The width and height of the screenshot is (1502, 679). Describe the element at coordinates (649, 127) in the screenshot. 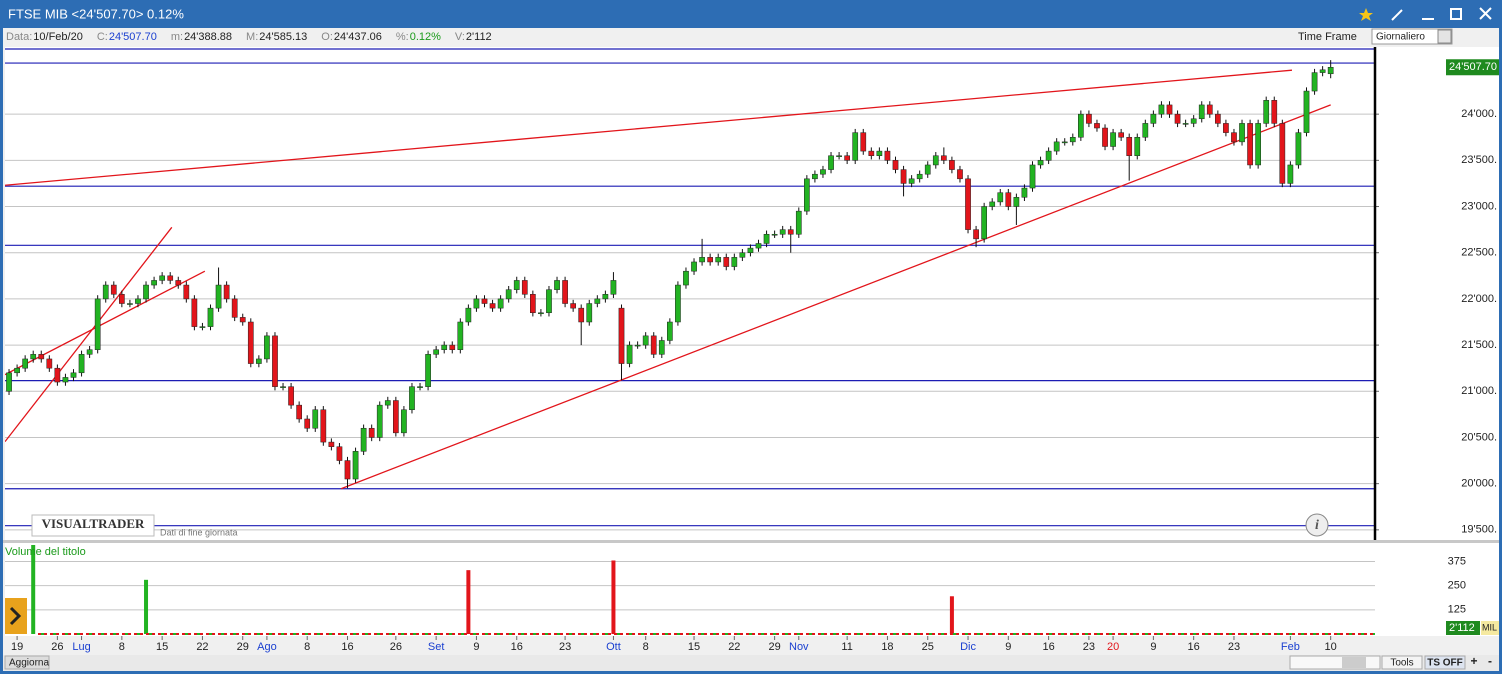

I see `trend-line` at that location.